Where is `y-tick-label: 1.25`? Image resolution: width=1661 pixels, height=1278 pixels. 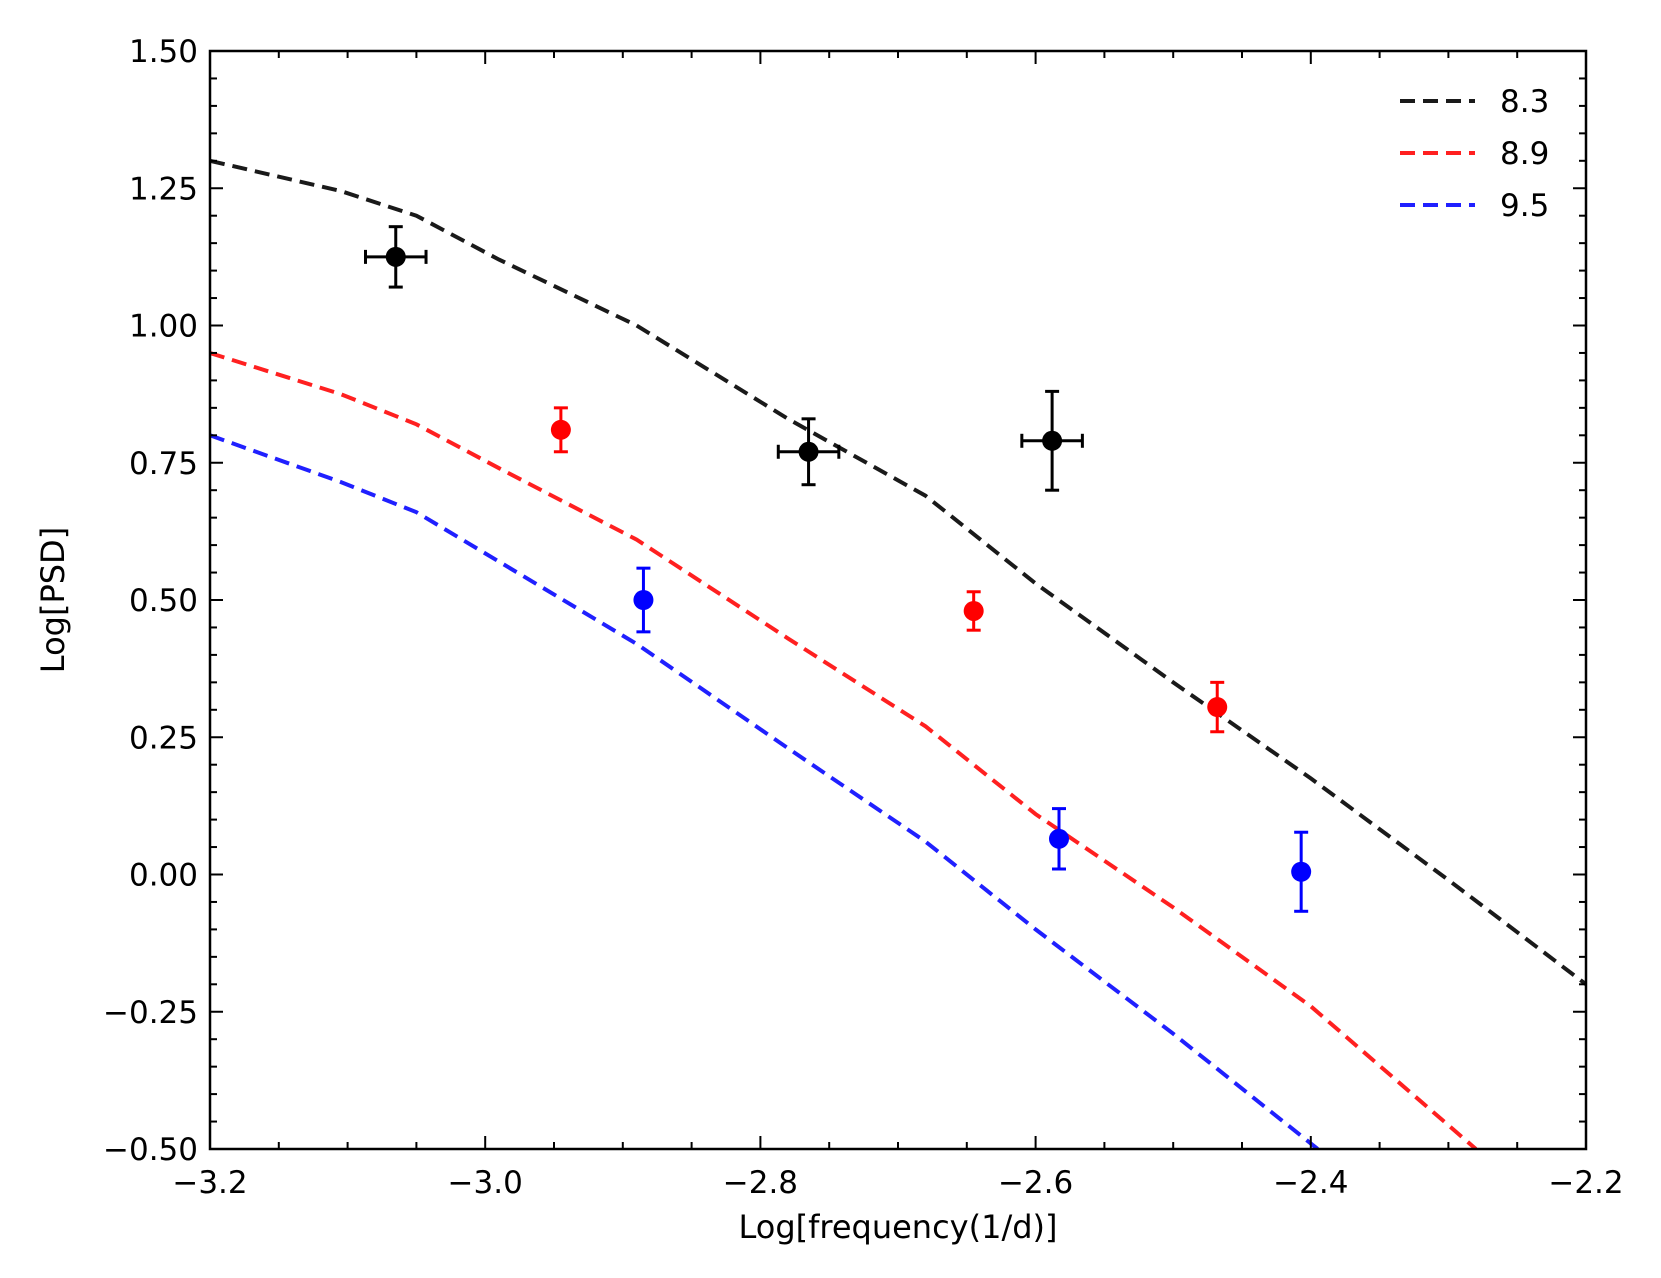 y-tick-label: 1.25 is located at coordinates (163, 189).